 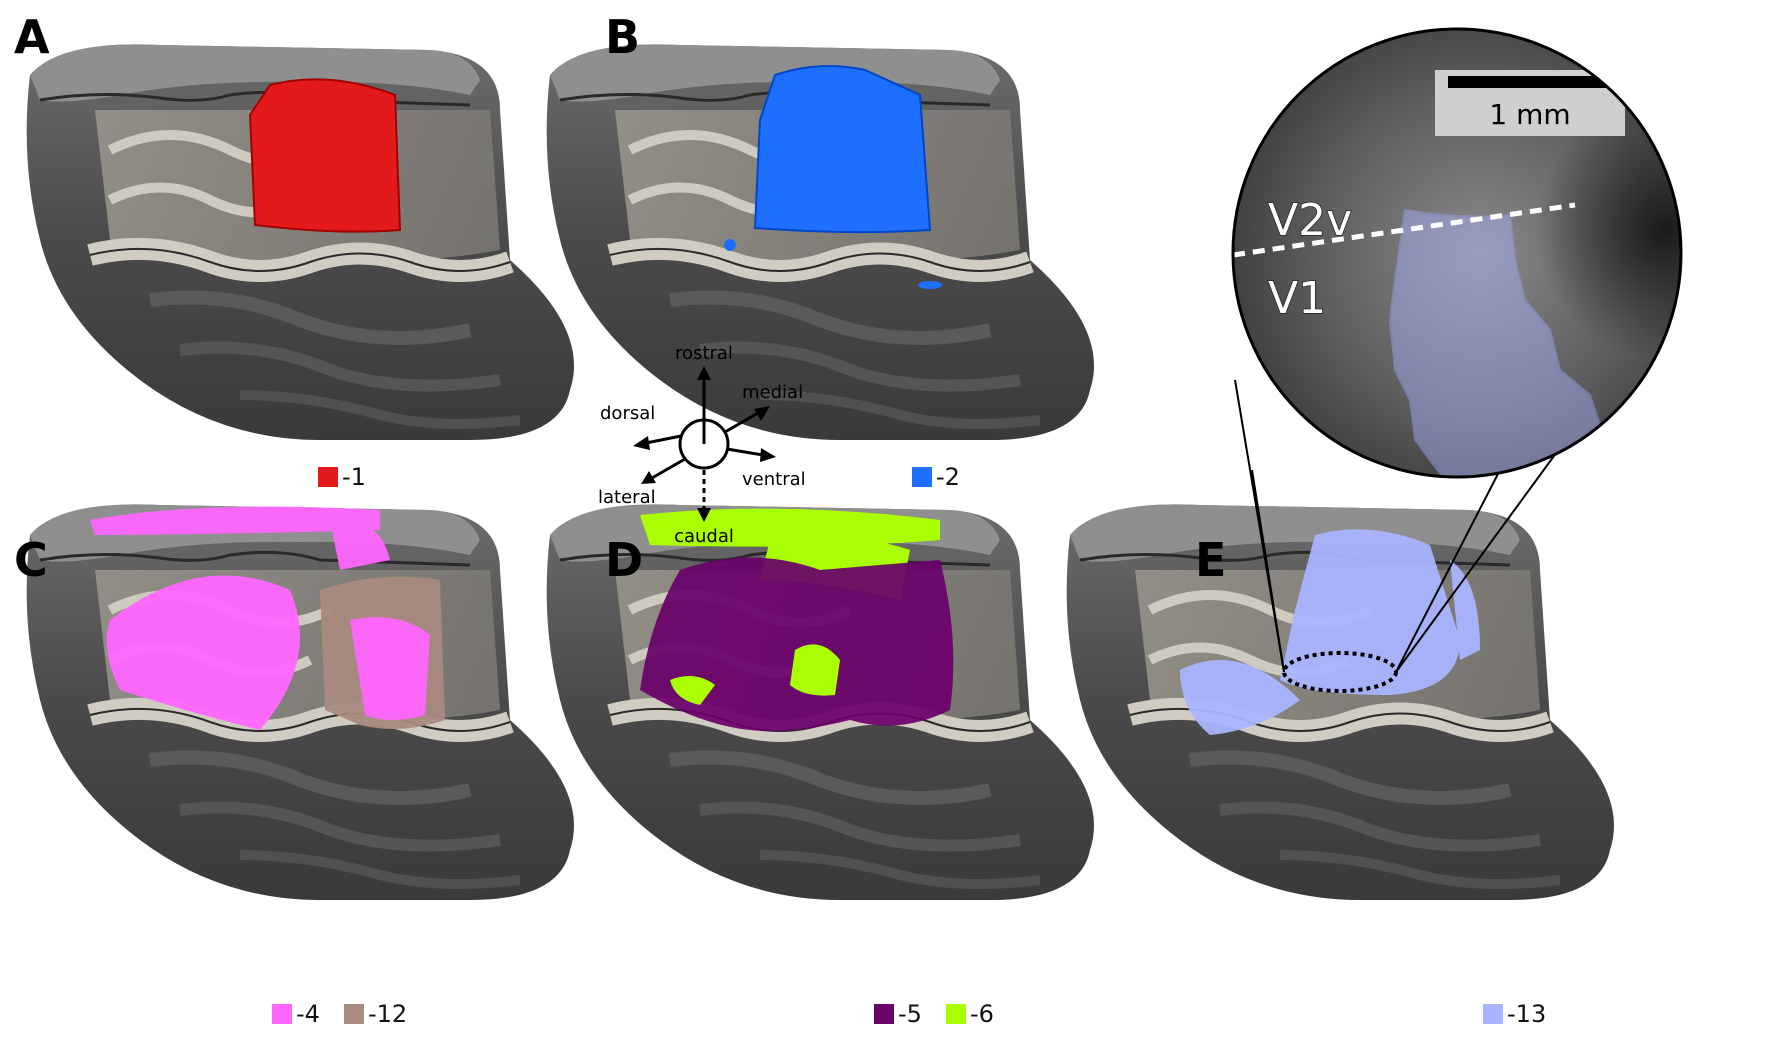 What do you see at coordinates (32, 37) in the screenshot?
I see `panel-letter-a: A` at bounding box center [32, 37].